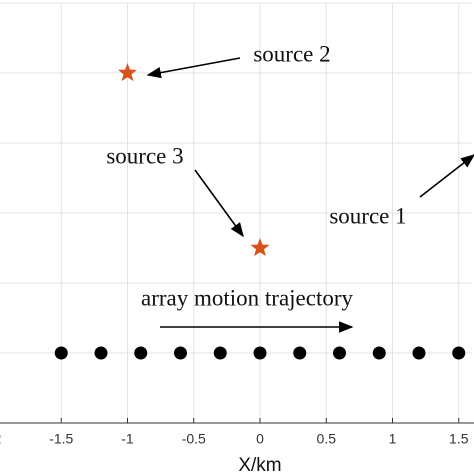  Describe the element at coordinates (247, 297) in the screenshot. I see `annotation: array motion trajectory` at that location.